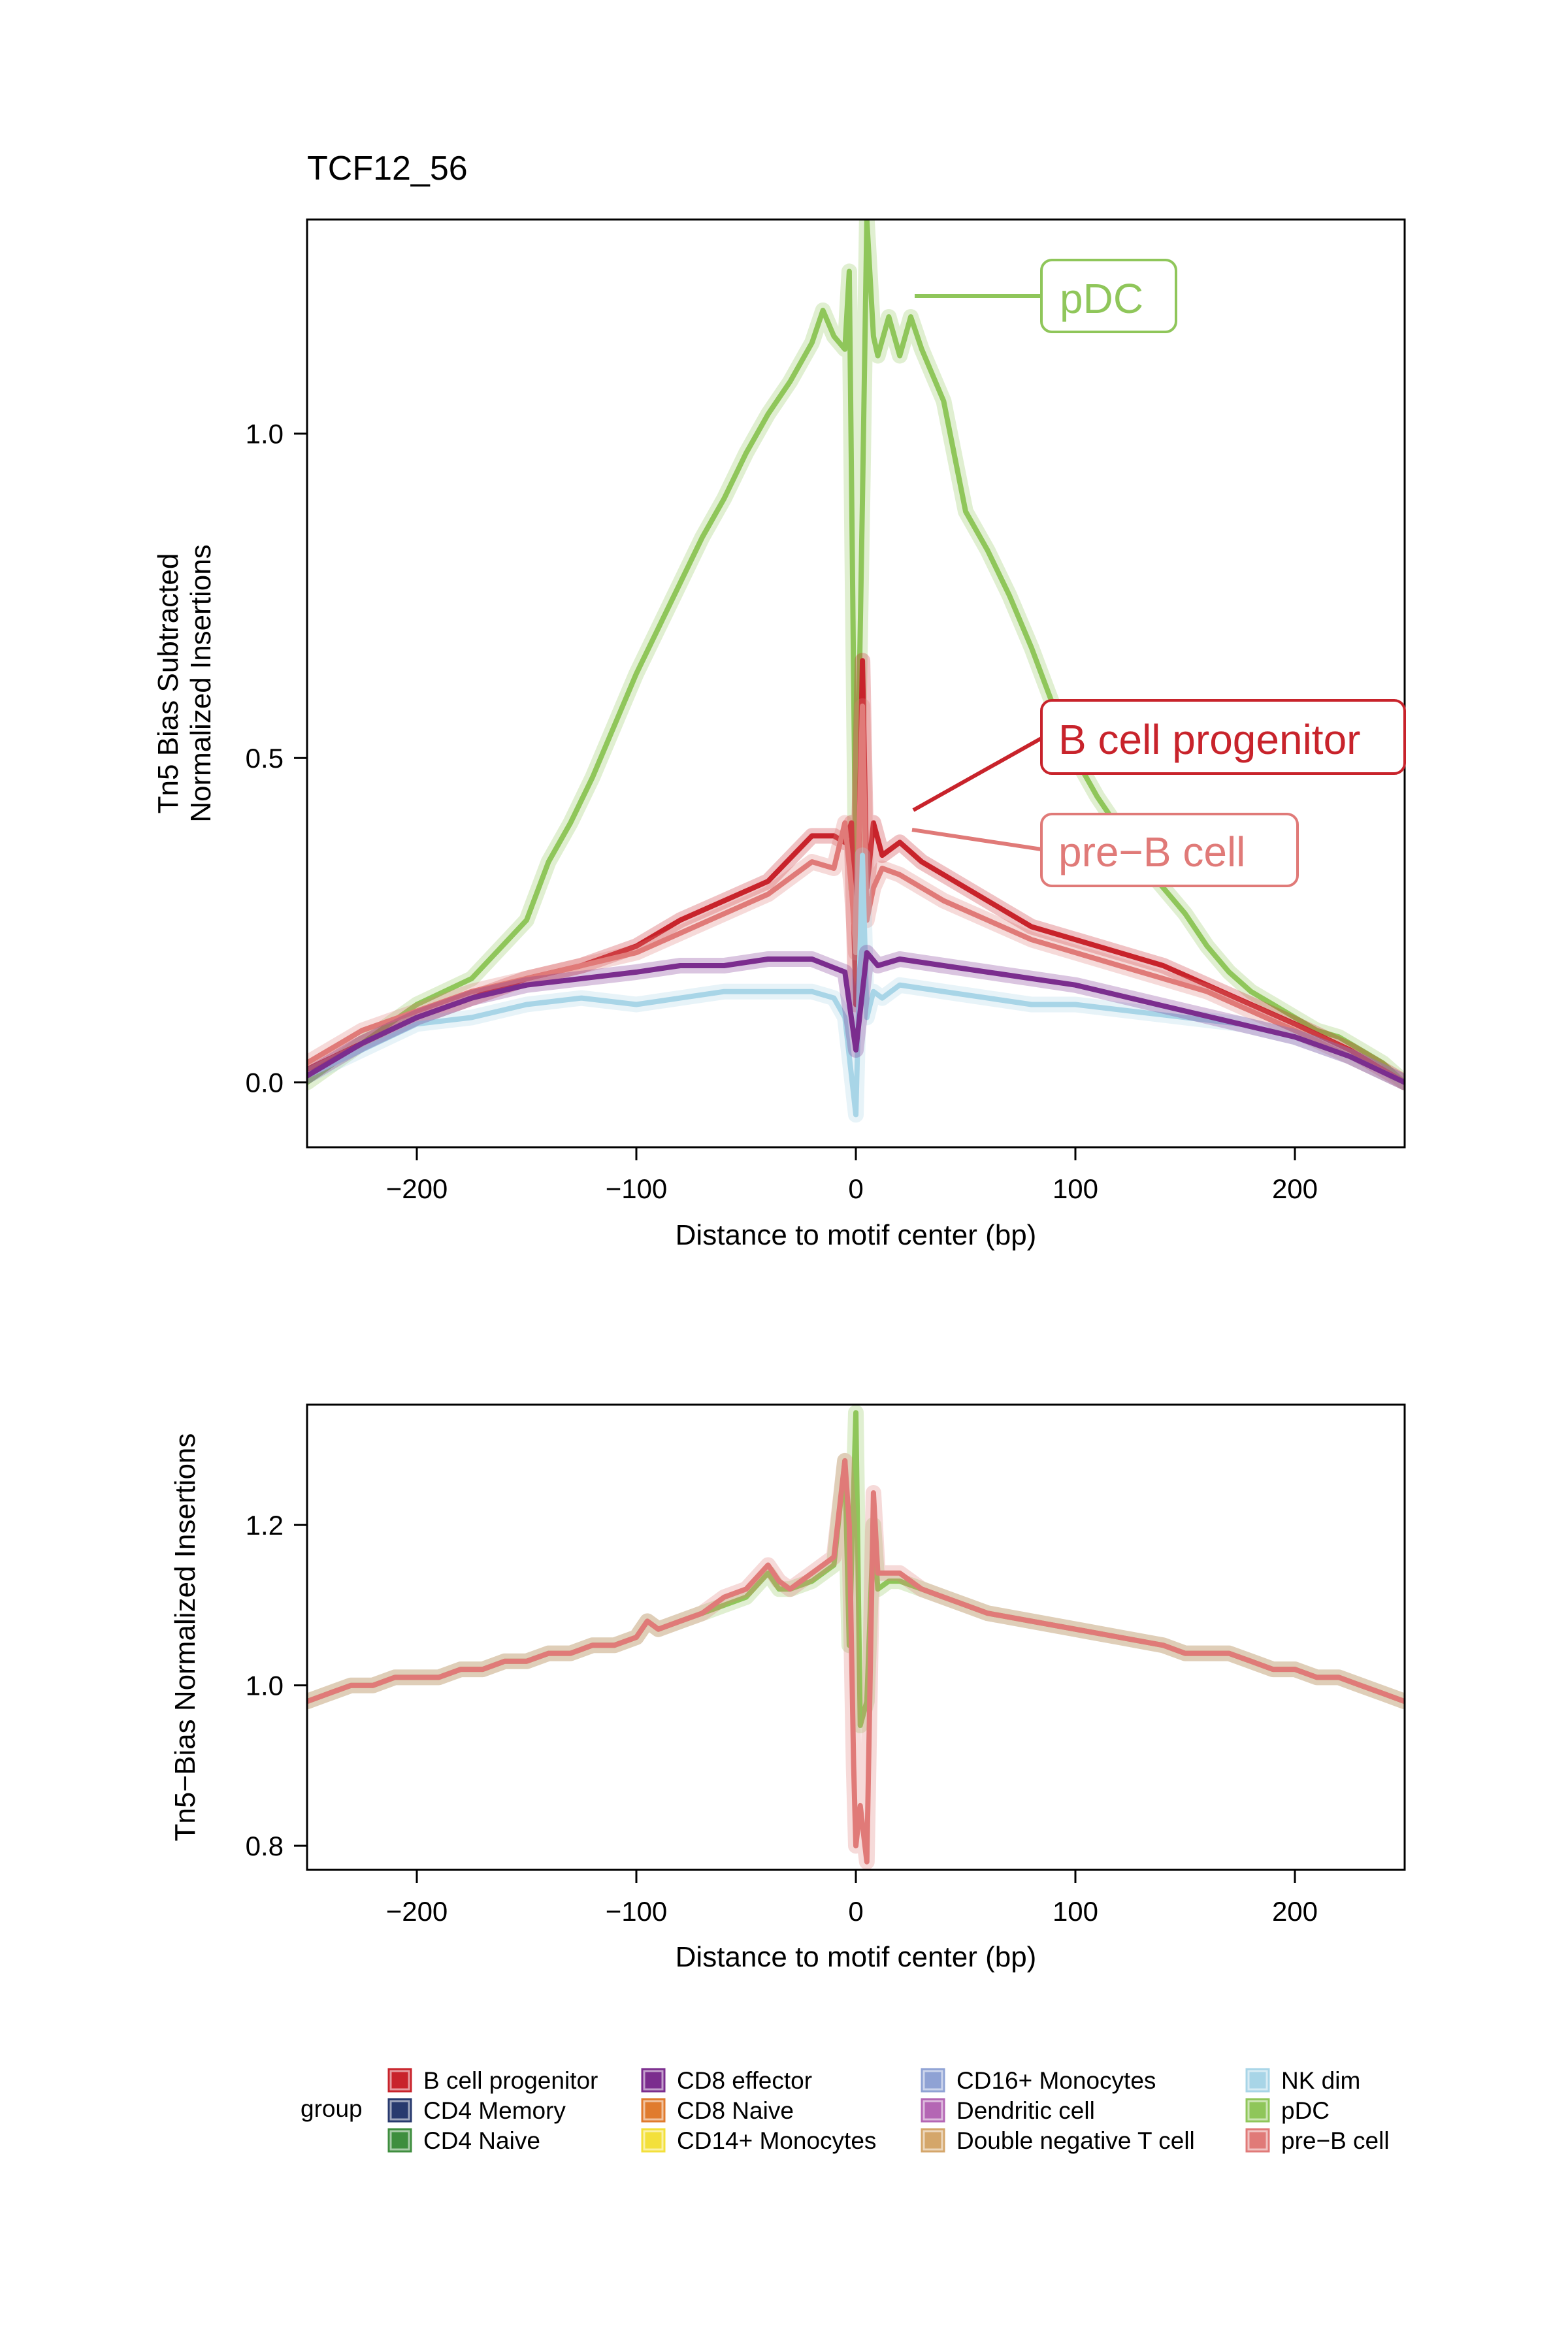  I want to click on legend-swatch-inner-cd8-naive, so click(653, 2110).